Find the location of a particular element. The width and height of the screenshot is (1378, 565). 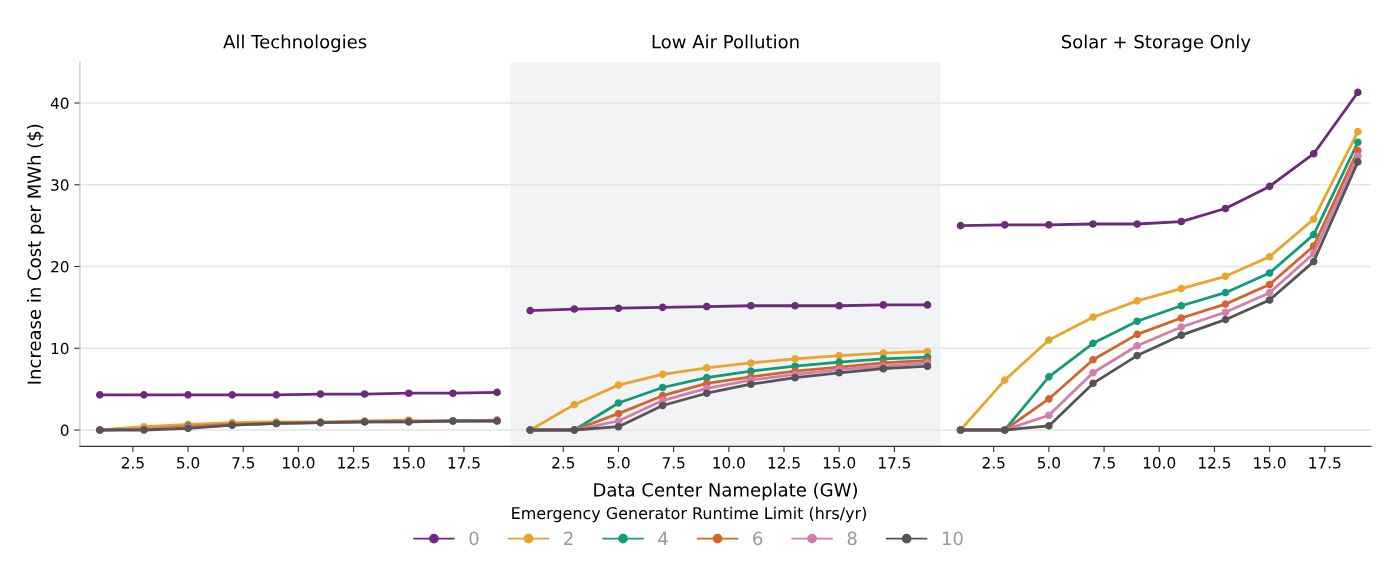

legend-label: 6 is located at coordinates (758, 538).